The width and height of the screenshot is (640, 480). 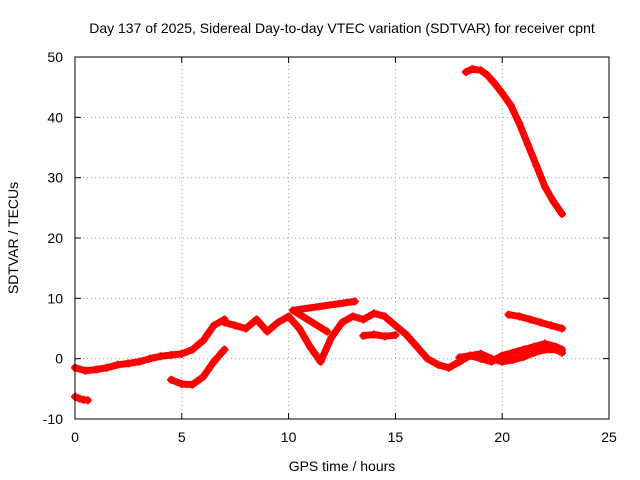 What do you see at coordinates (55, 57) in the screenshot?
I see `y-tick-label: 50` at bounding box center [55, 57].